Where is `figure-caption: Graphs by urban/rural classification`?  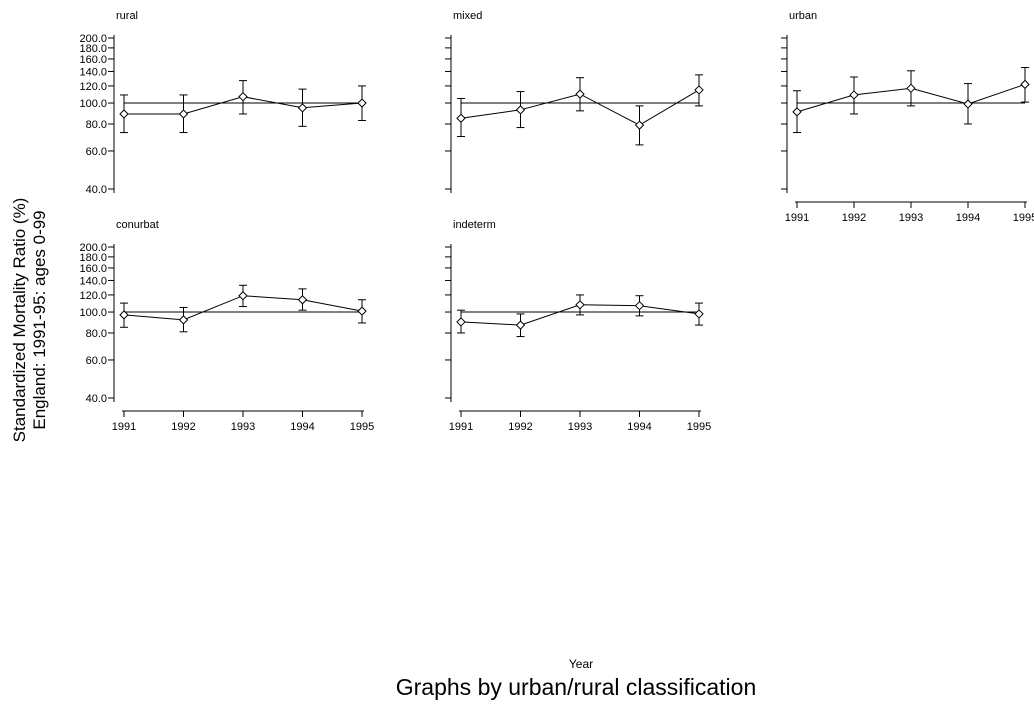
figure-caption: Graphs by urban/rural classification is located at coordinates (576, 687).